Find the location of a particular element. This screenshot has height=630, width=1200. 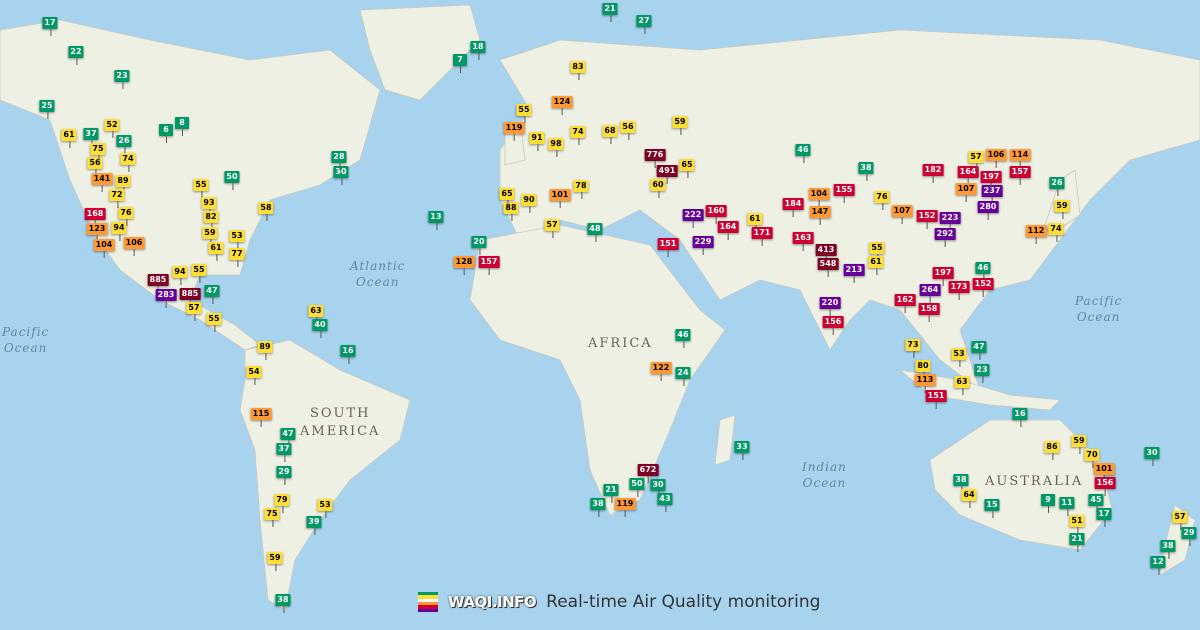

aqi-station-marker: 157 is located at coordinates (1020, 175).